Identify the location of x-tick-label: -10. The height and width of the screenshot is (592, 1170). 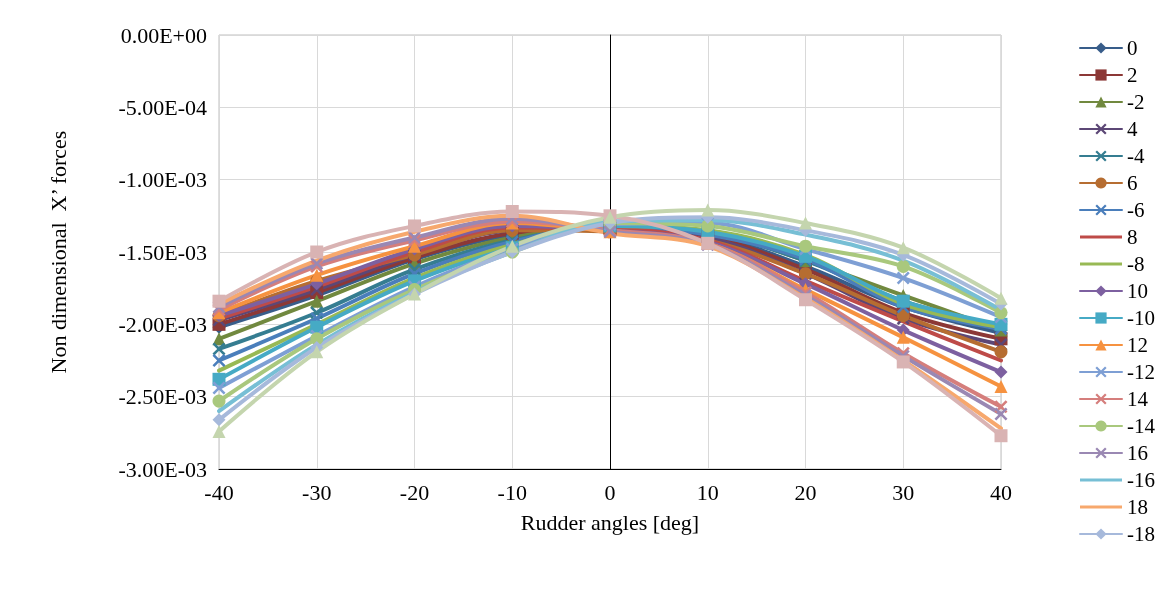
(512, 492).